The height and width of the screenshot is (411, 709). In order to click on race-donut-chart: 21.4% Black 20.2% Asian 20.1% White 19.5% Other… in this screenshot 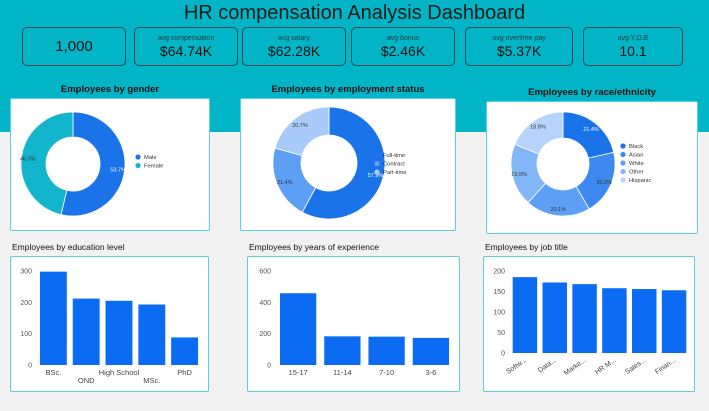, I will do `click(580, 164)`.